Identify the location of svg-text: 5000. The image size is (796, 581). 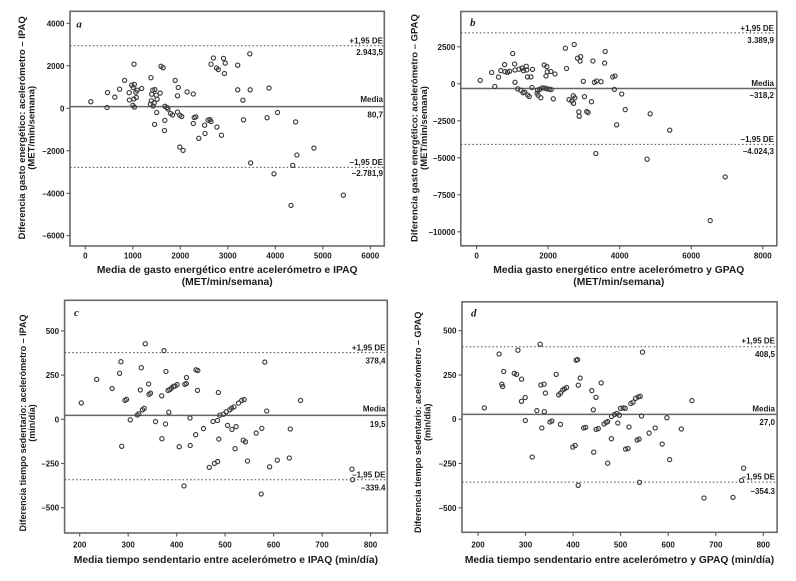
(323, 256).